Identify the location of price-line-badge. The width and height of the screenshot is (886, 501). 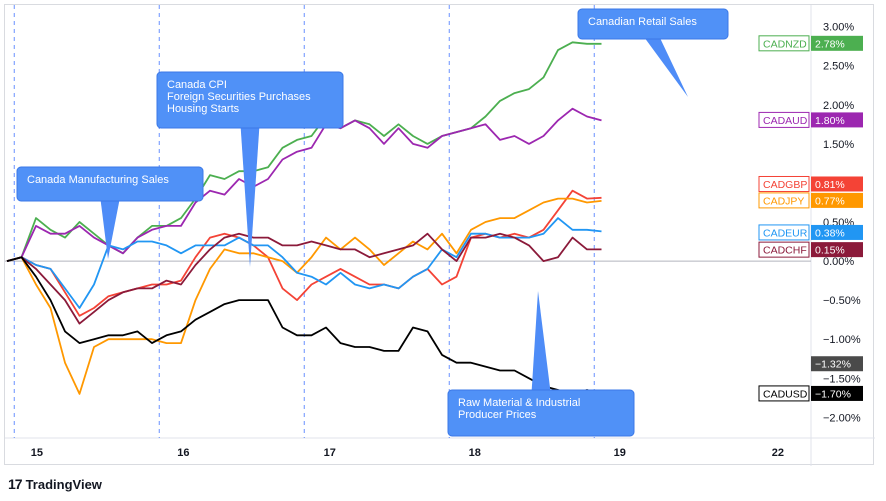
(837, 364).